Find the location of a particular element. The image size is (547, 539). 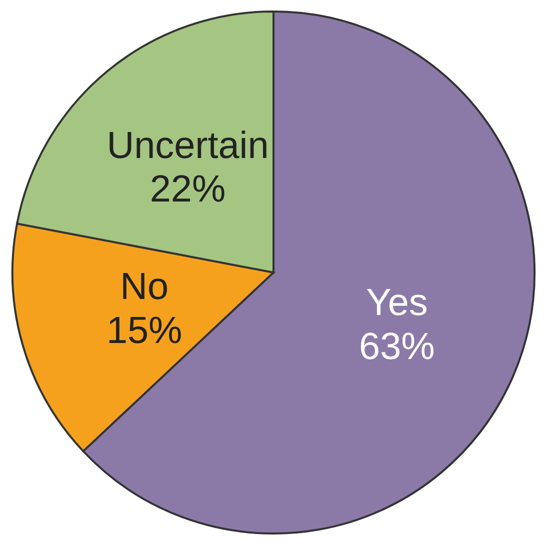

slice-label: No is located at coordinates (144, 287).